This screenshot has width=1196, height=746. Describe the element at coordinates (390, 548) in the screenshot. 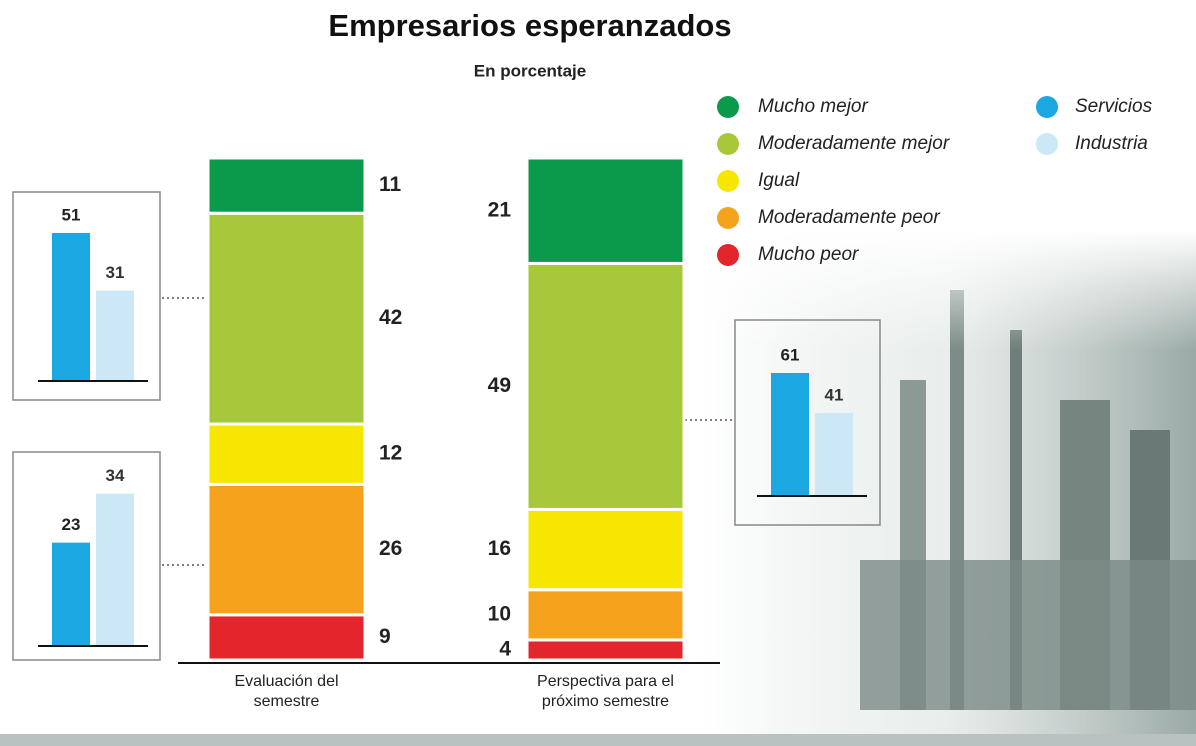

I see `value-label: 26` at that location.